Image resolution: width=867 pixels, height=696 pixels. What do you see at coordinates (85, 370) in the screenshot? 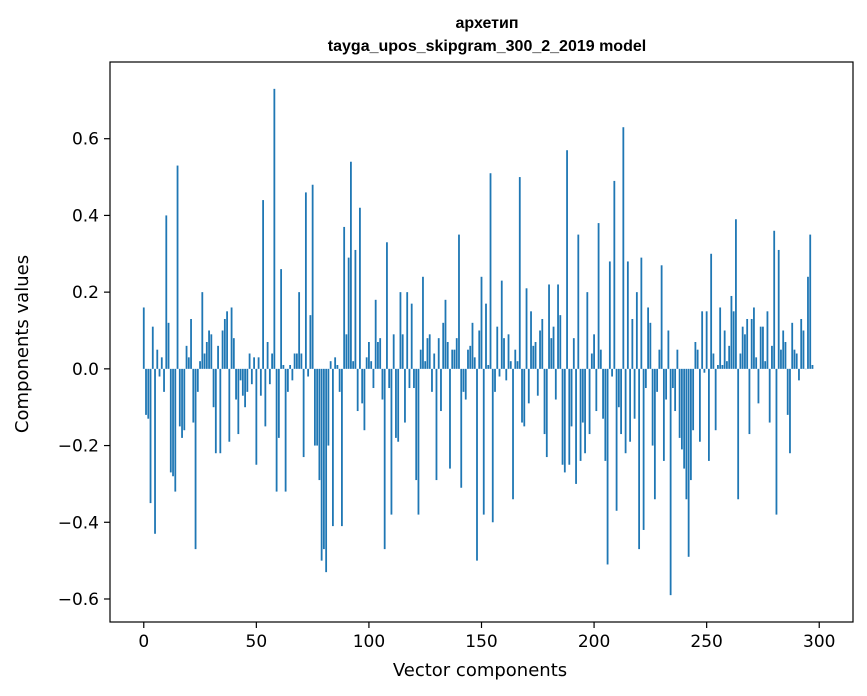
I see `y-tick-label: 0.0` at bounding box center [85, 370].